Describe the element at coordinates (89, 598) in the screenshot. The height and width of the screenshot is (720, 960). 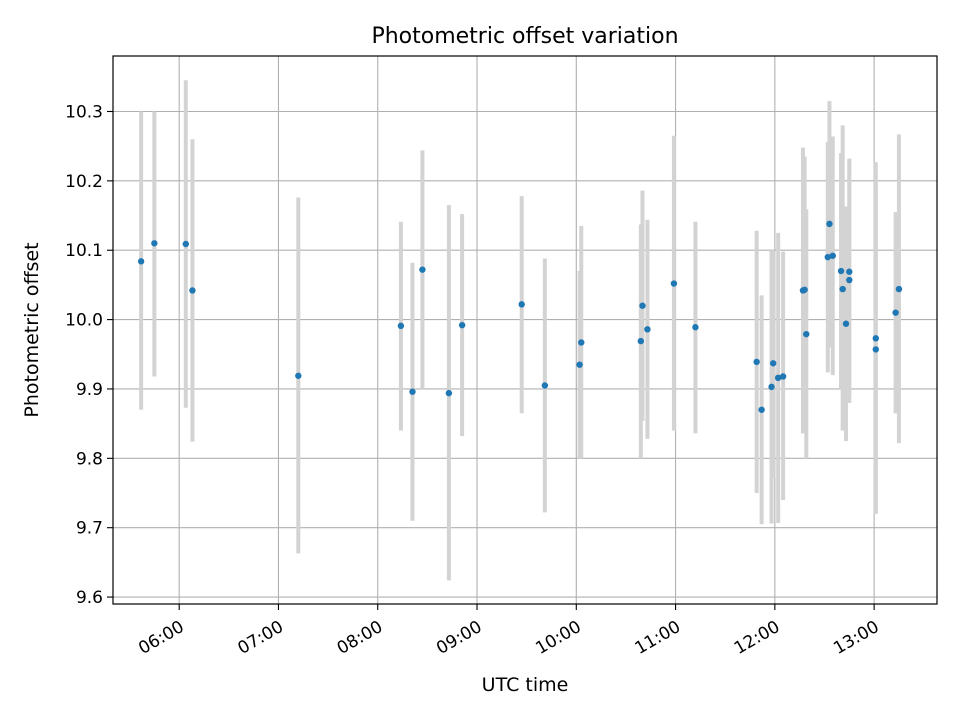
I see `y-tick-label: 9.6` at that location.